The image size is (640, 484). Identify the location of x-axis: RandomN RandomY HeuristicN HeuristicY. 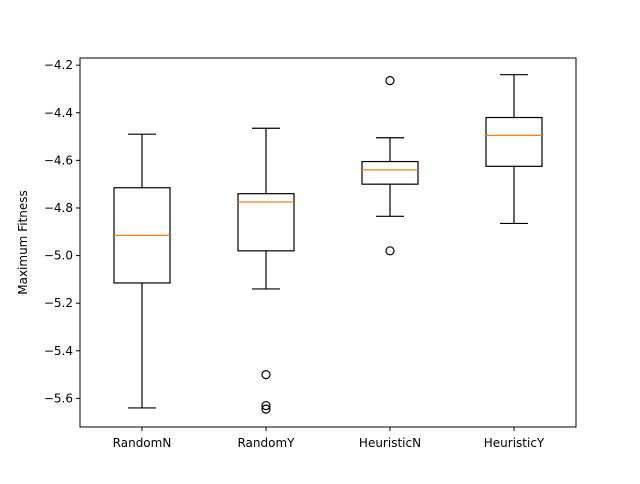
(329, 438).